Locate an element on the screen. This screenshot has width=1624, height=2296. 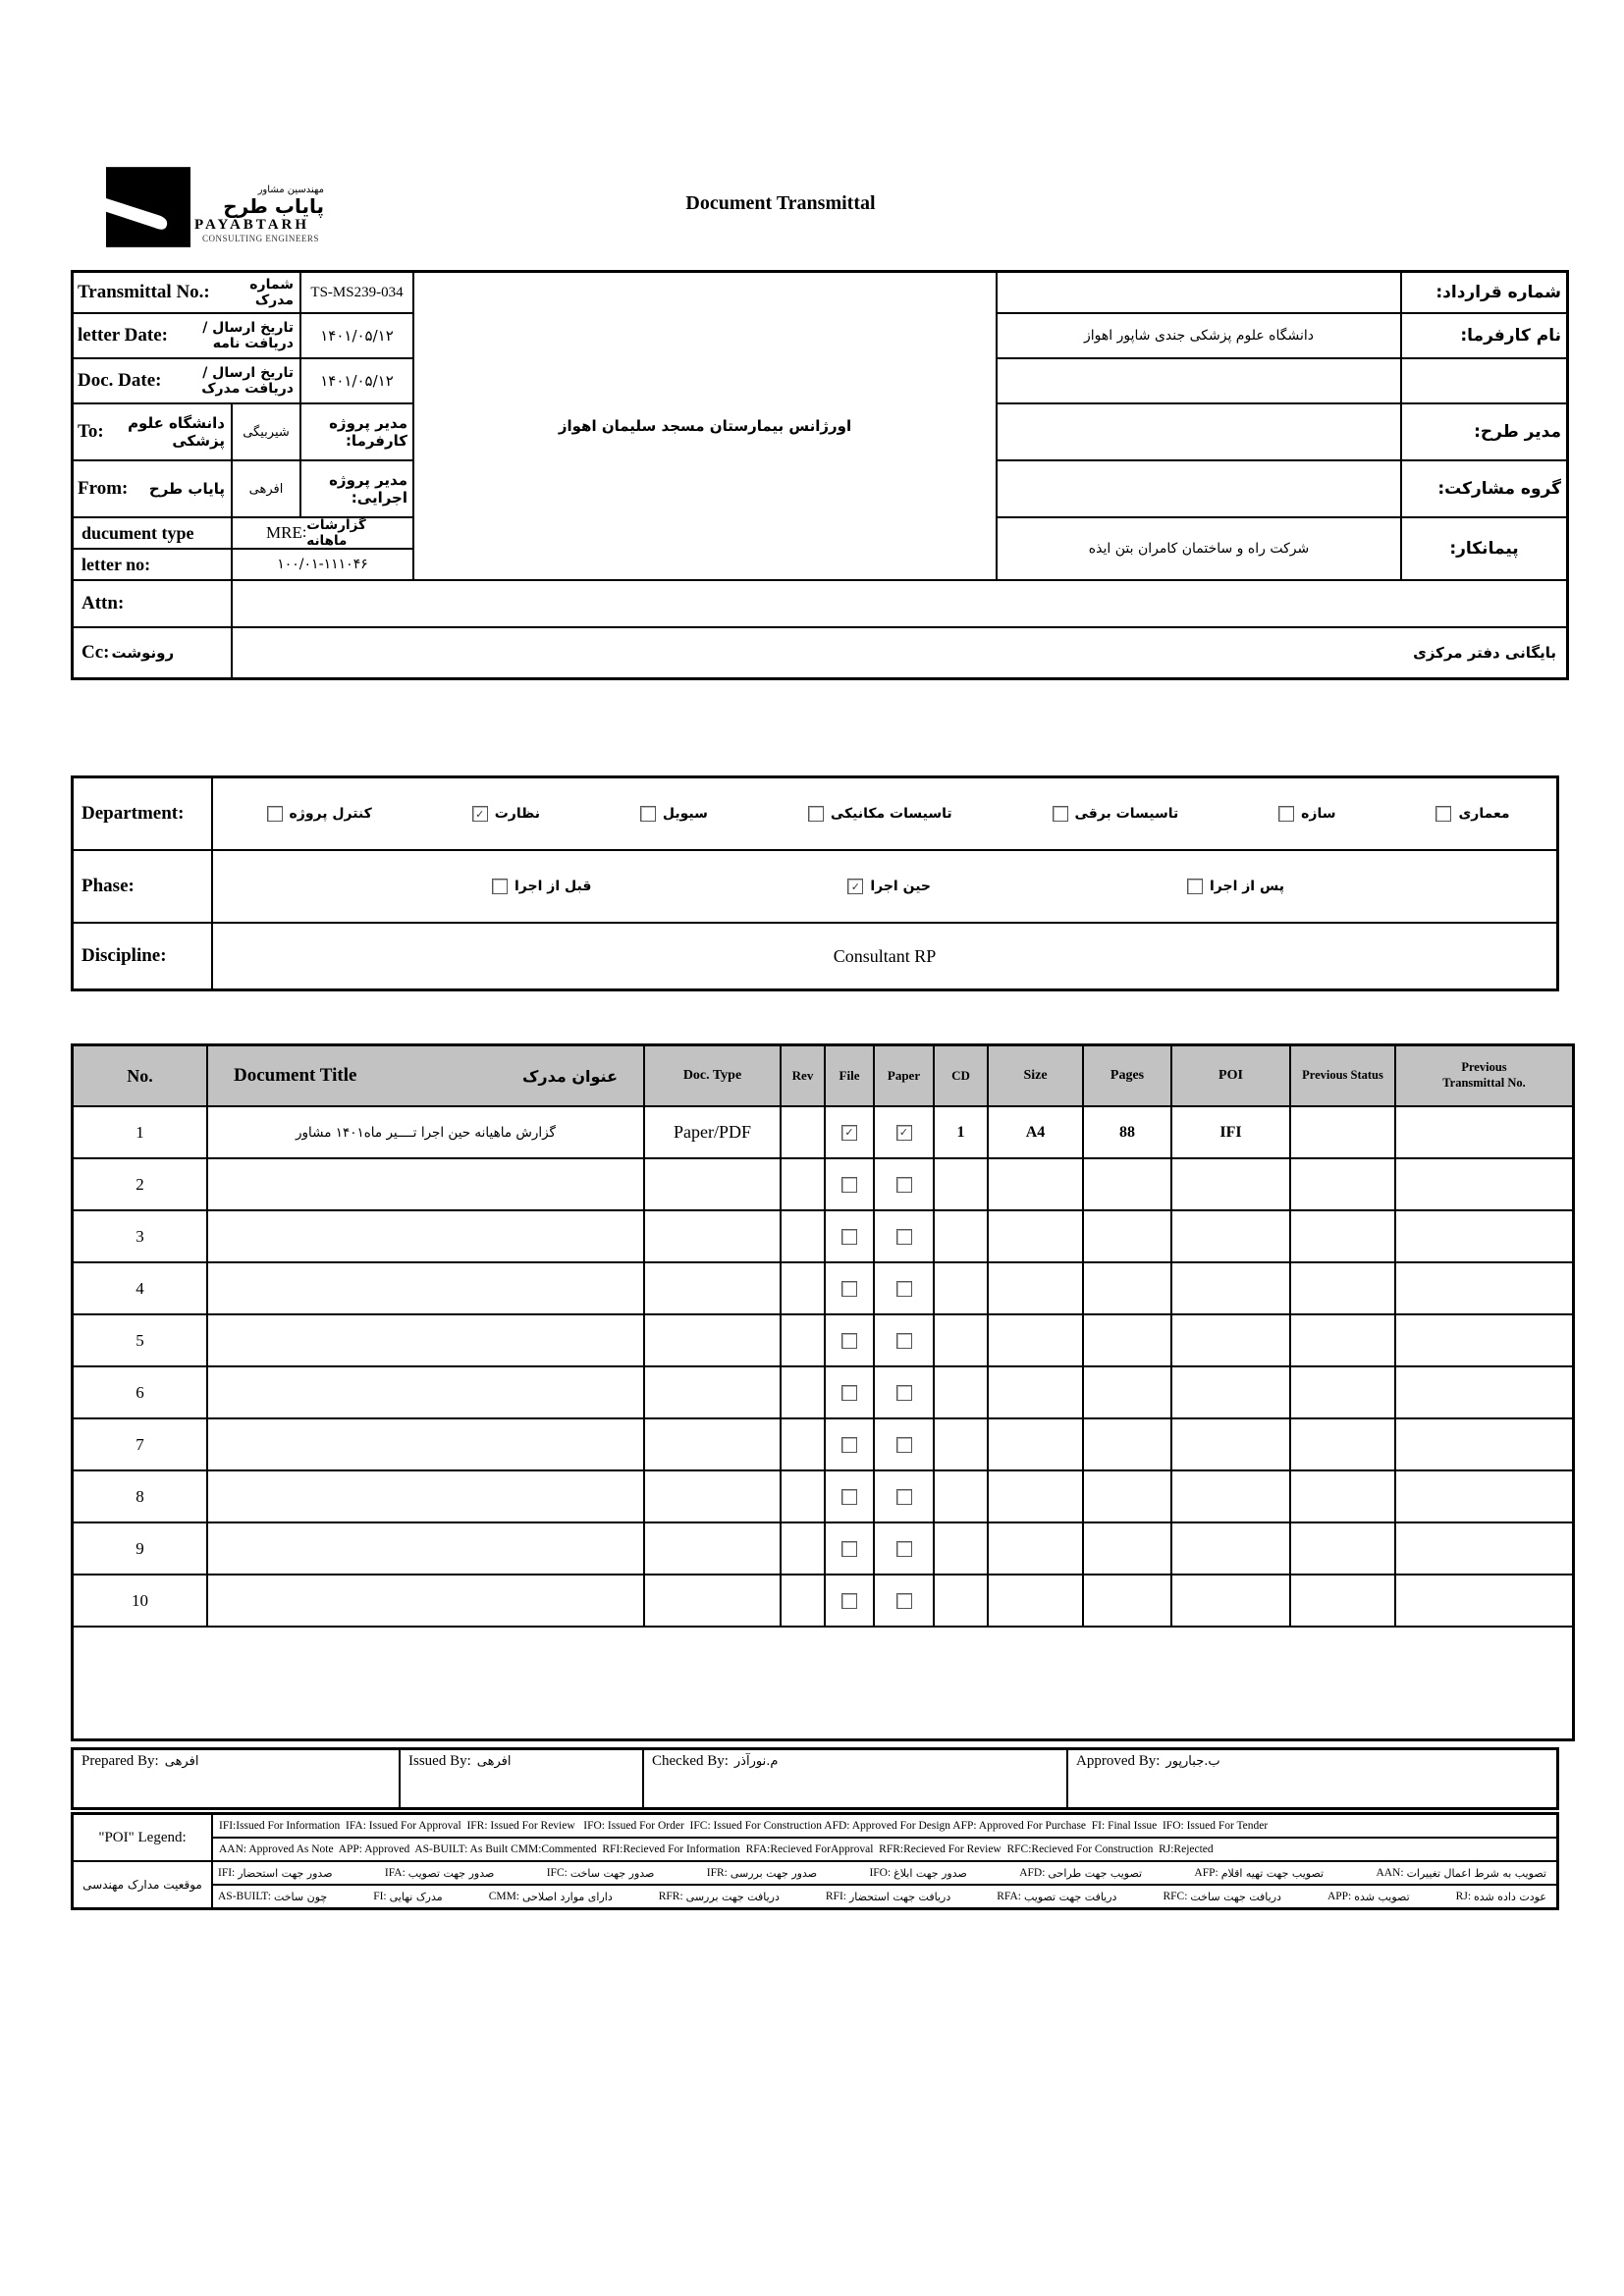
design-manager-value is located at coordinates (1199, 432).